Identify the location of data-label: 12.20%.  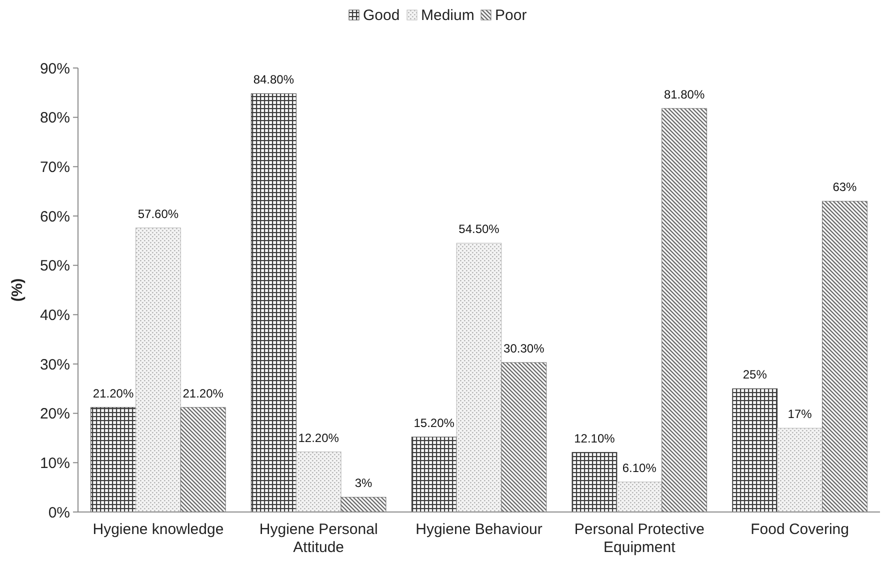
(319, 437).